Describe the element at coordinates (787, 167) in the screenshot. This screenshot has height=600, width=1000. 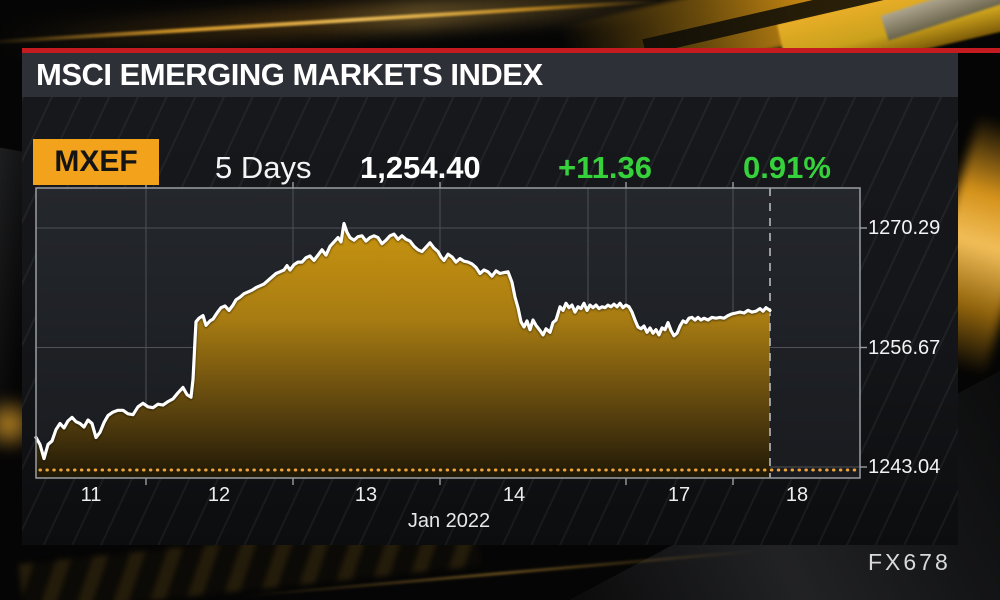
I see `price-change-percent: 0.91%` at that location.